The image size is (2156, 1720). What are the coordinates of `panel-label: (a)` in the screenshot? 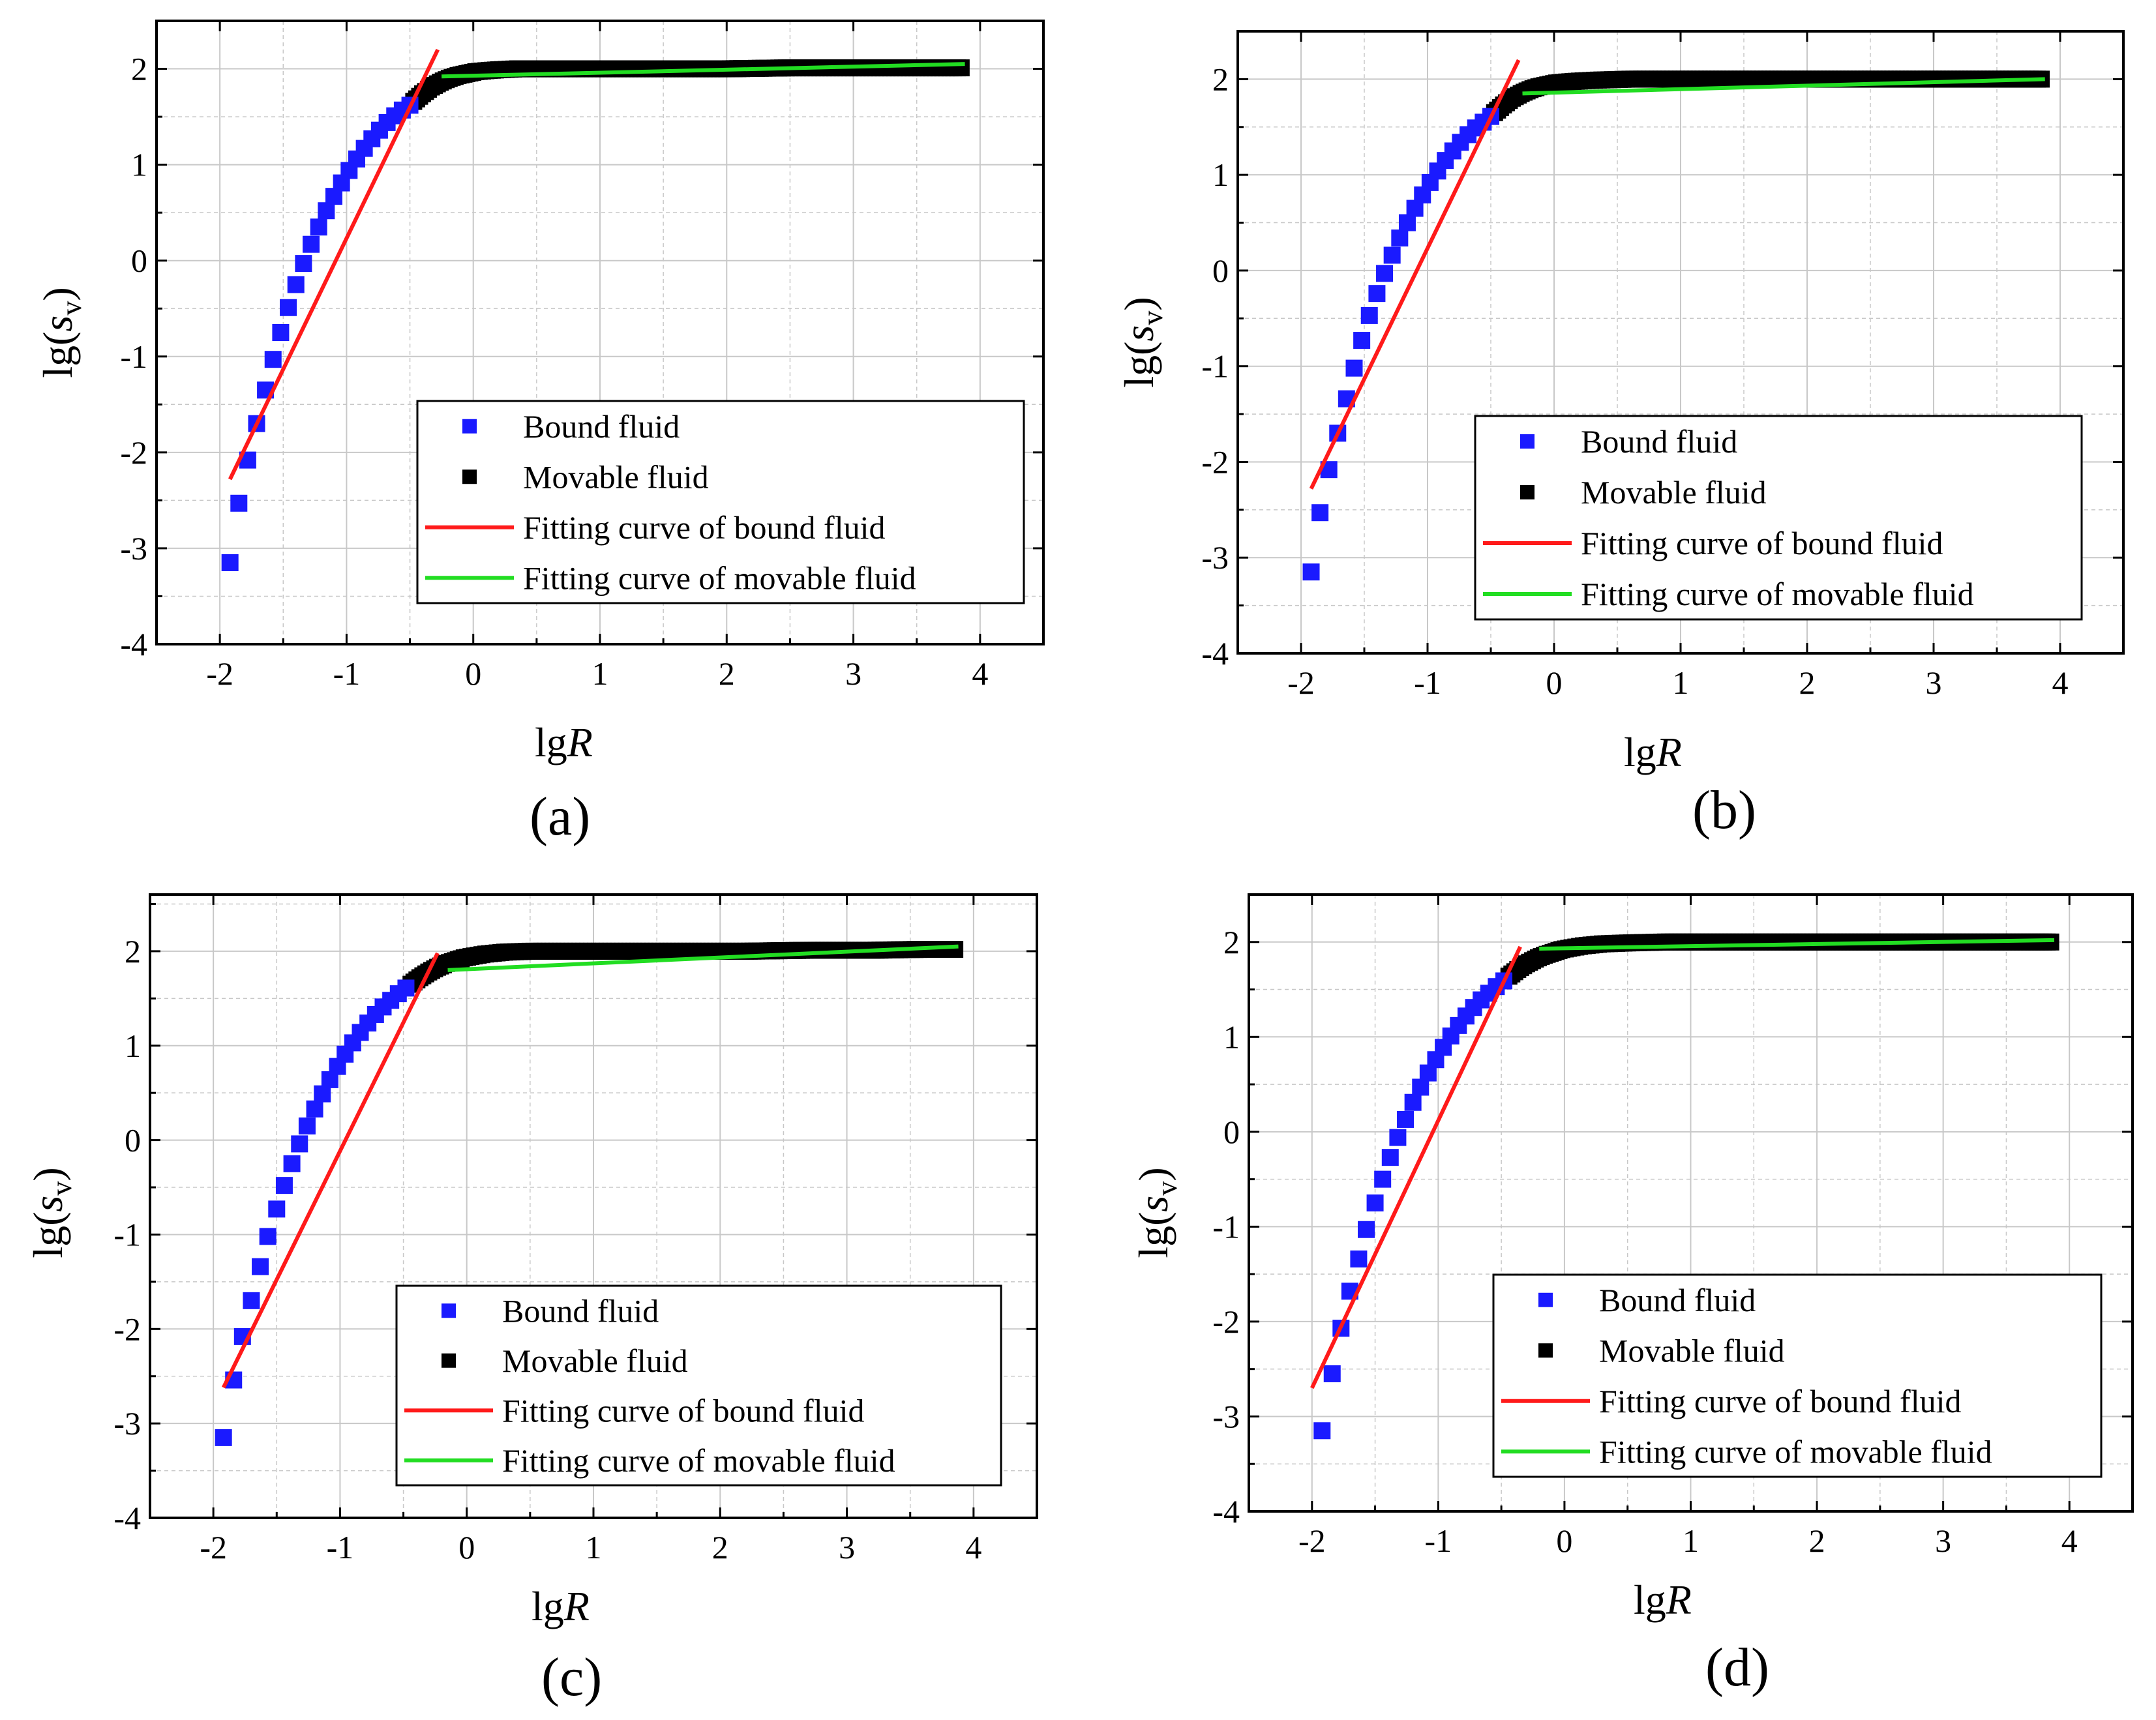 It's located at (560, 816).